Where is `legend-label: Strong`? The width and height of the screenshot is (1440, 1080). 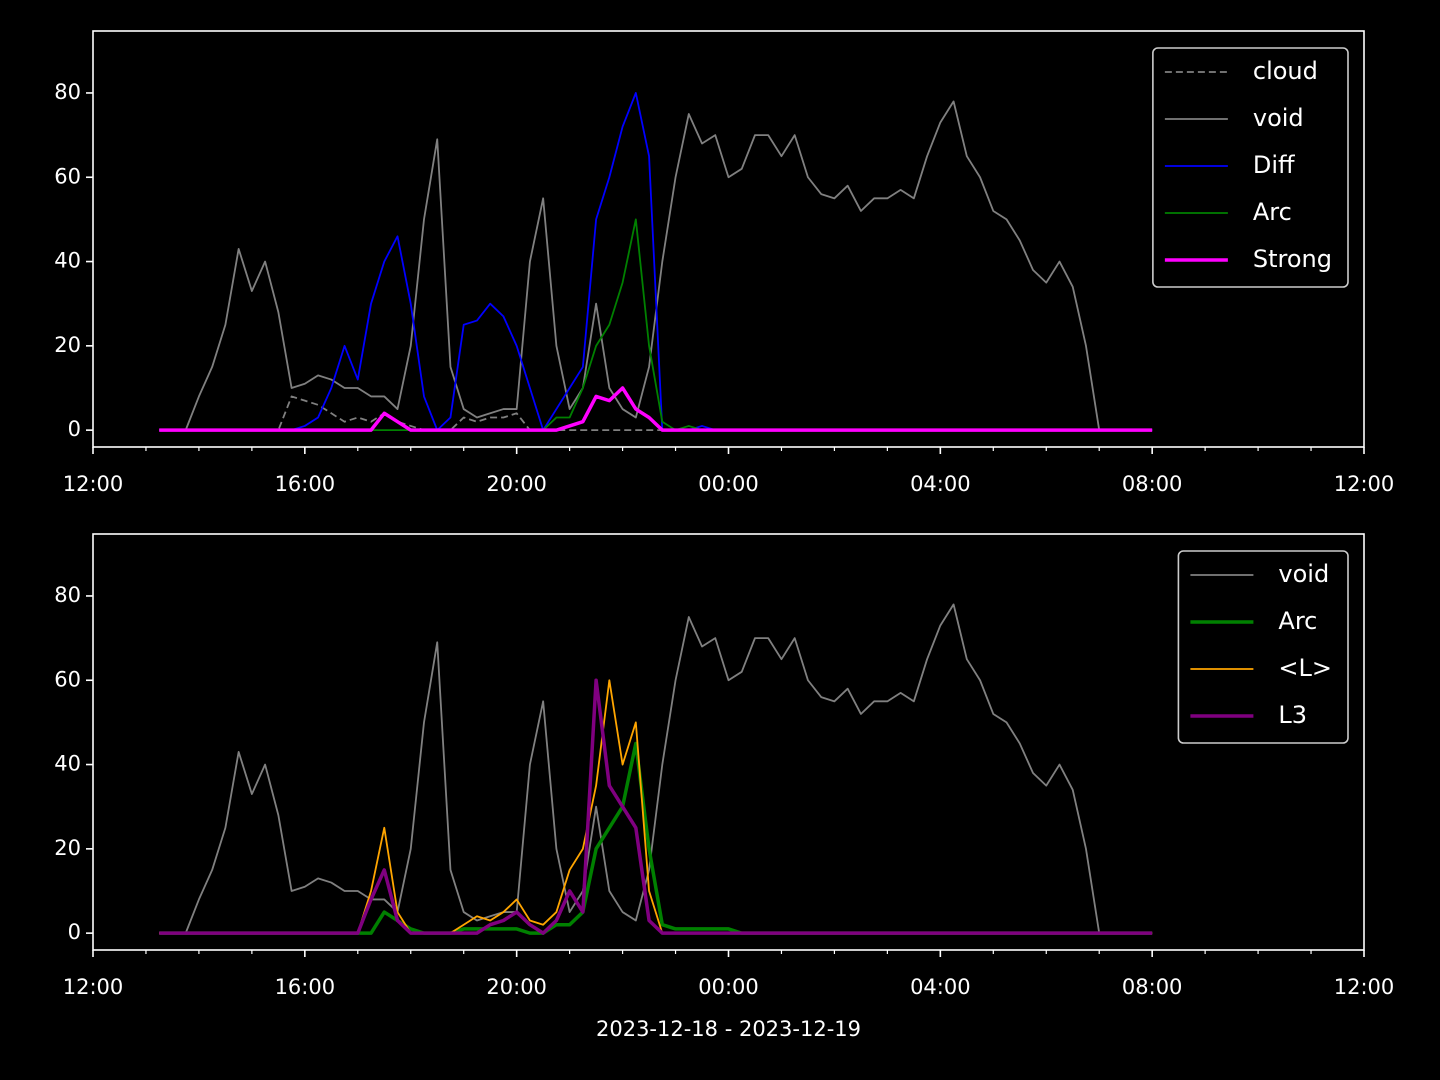 legend-label: Strong is located at coordinates (1292, 259).